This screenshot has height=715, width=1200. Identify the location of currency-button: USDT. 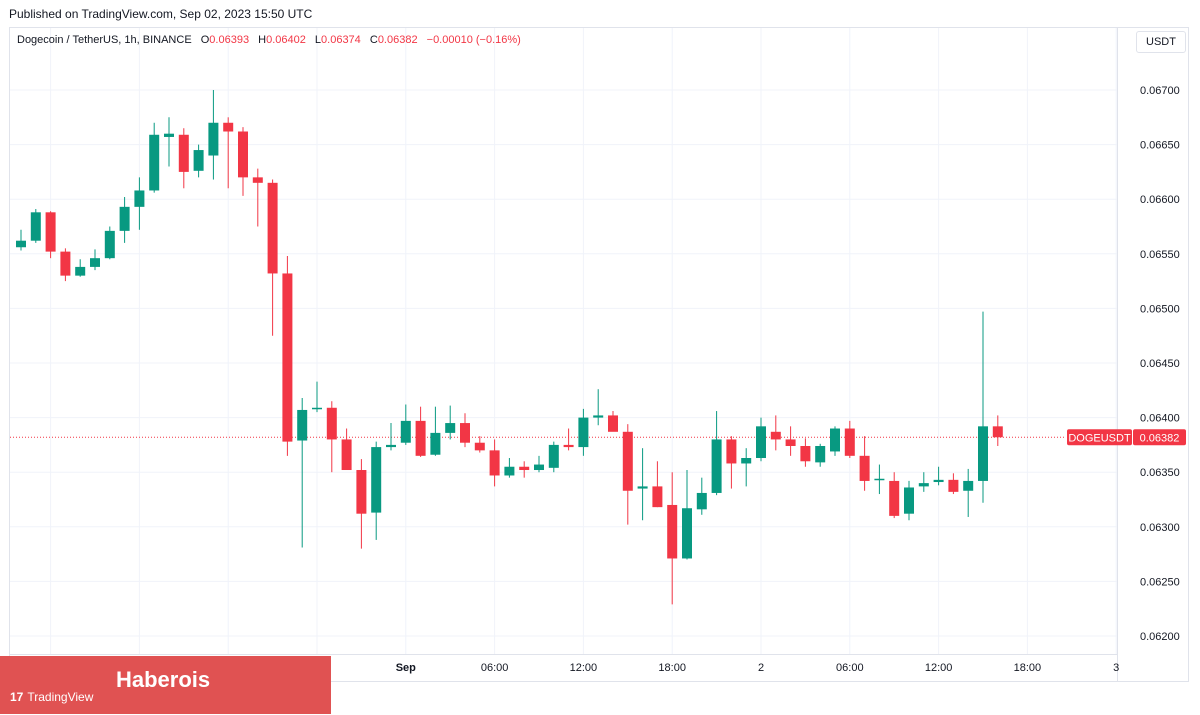
(1161, 42).